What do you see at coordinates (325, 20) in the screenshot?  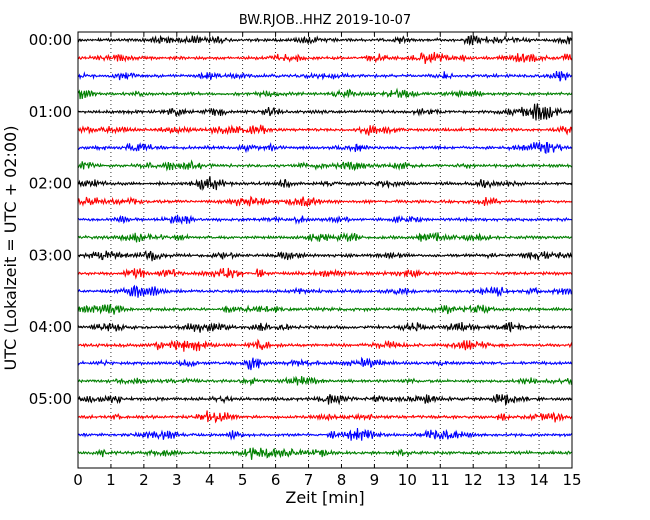 I see `chart-title: BW.RJOB..HHZ 2019-10-07` at bounding box center [325, 20].